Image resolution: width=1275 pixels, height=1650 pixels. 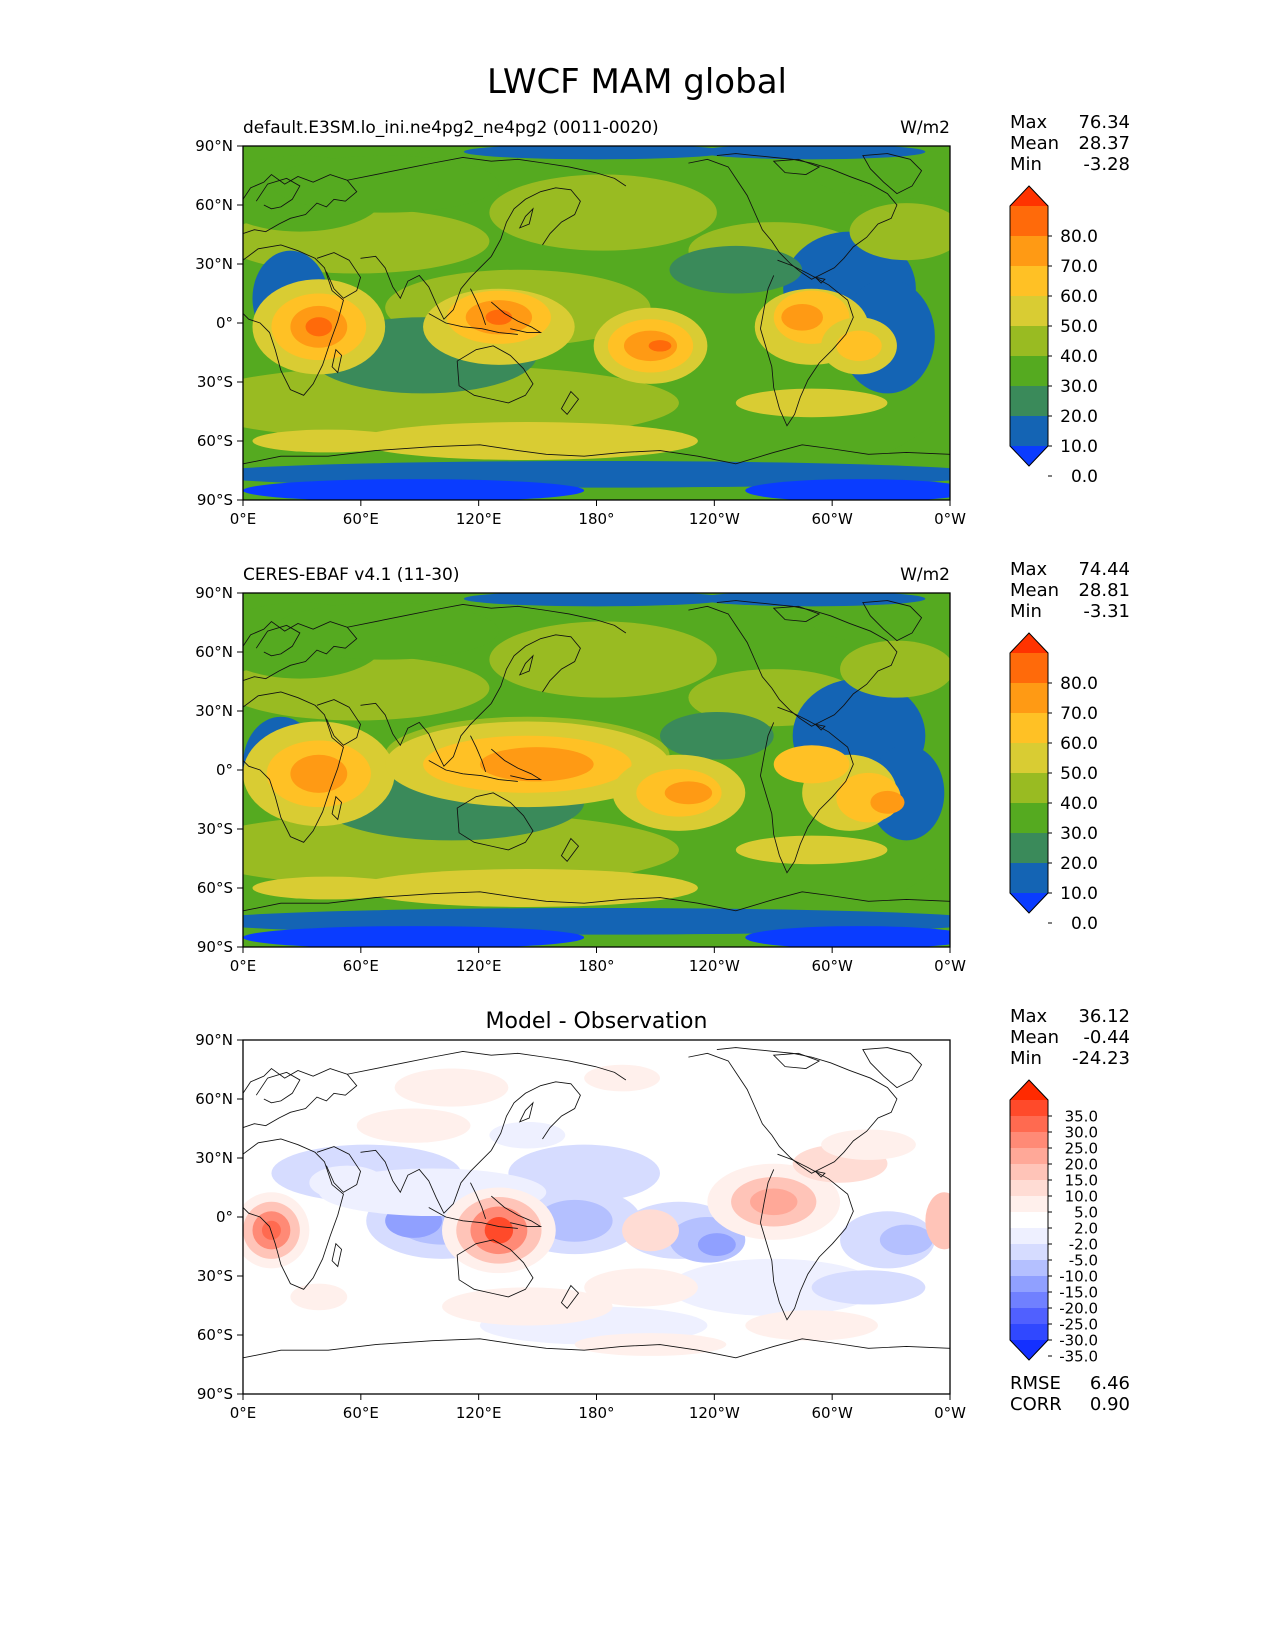 I want to click on panel-left-title: CERES-EBAF v4.1 (11-30), so click(x=351, y=575).